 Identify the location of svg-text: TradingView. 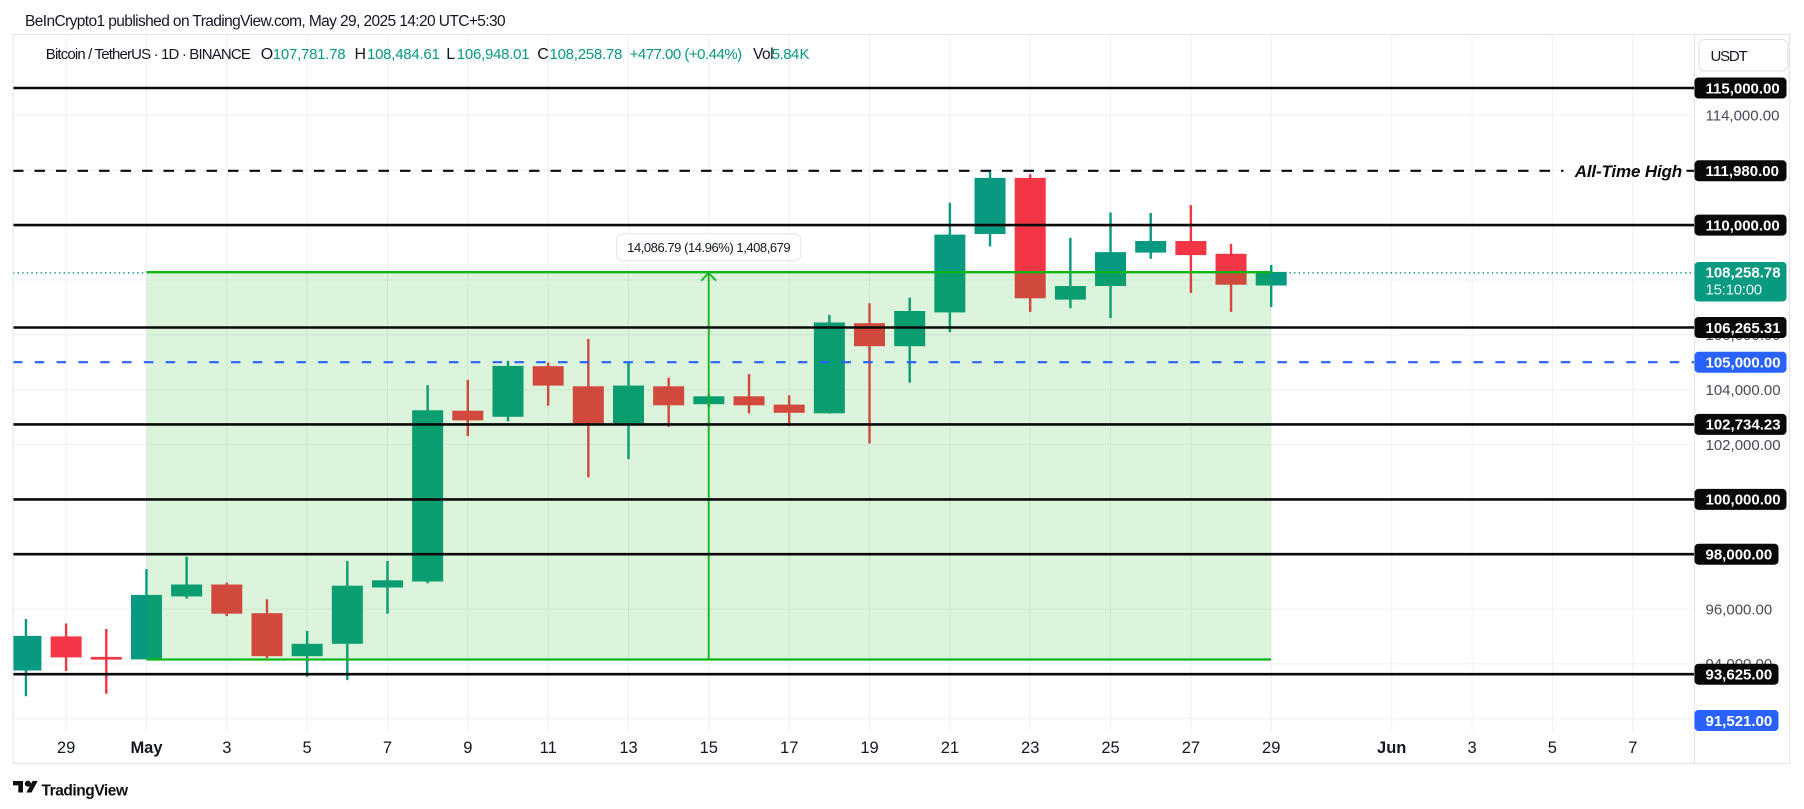
(85, 790).